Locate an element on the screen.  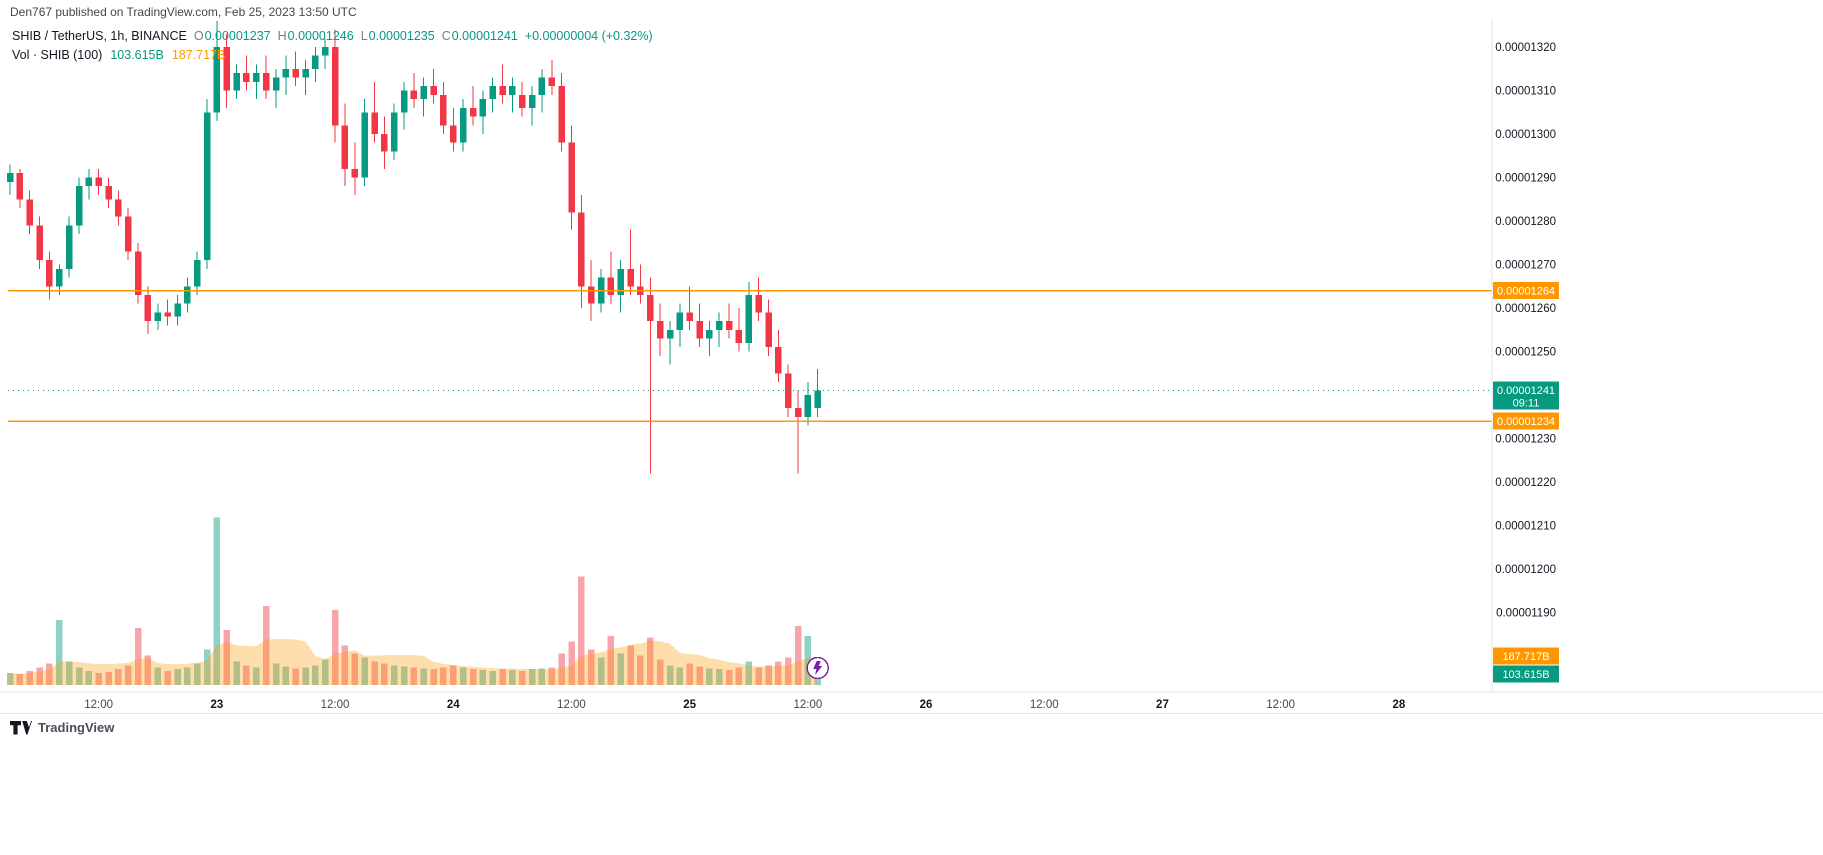
price-axis-label: 0.00001260 is located at coordinates (1525, 309).